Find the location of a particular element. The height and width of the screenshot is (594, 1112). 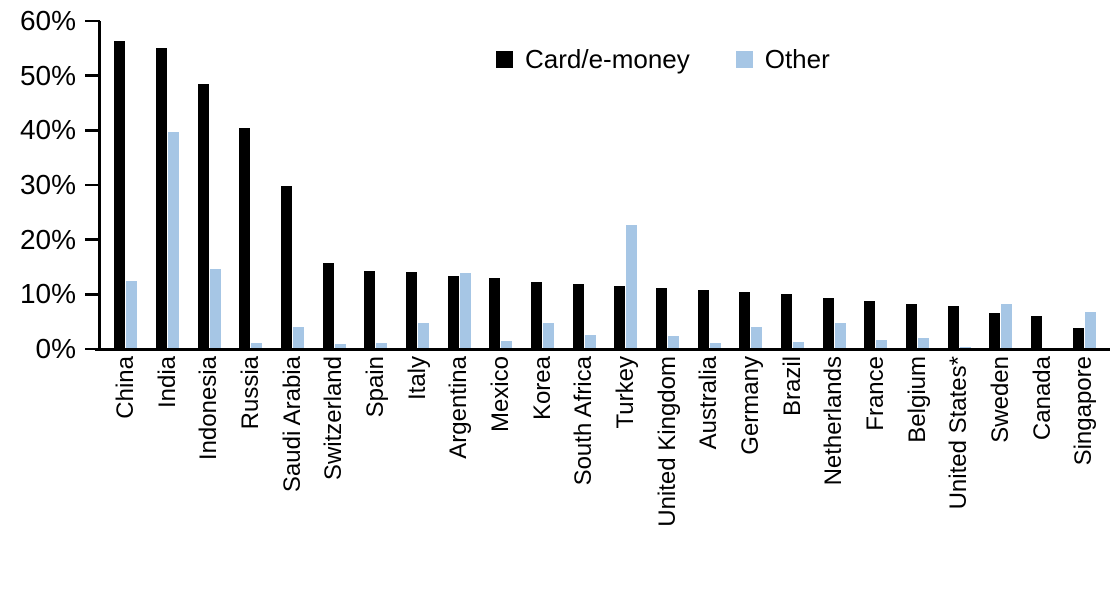

y-tick-label: 60% is located at coordinates (47, 20).